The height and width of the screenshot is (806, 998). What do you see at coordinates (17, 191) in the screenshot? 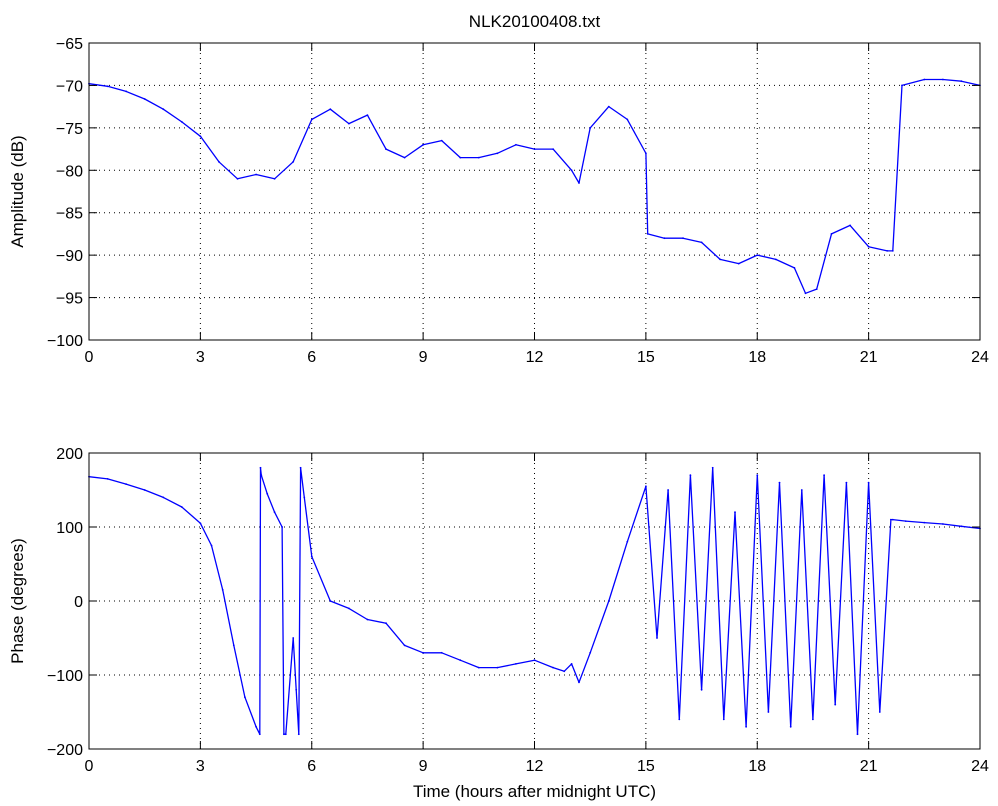
I see `amplitude-y-axis-label: Amplitude (dB)` at bounding box center [17, 191].